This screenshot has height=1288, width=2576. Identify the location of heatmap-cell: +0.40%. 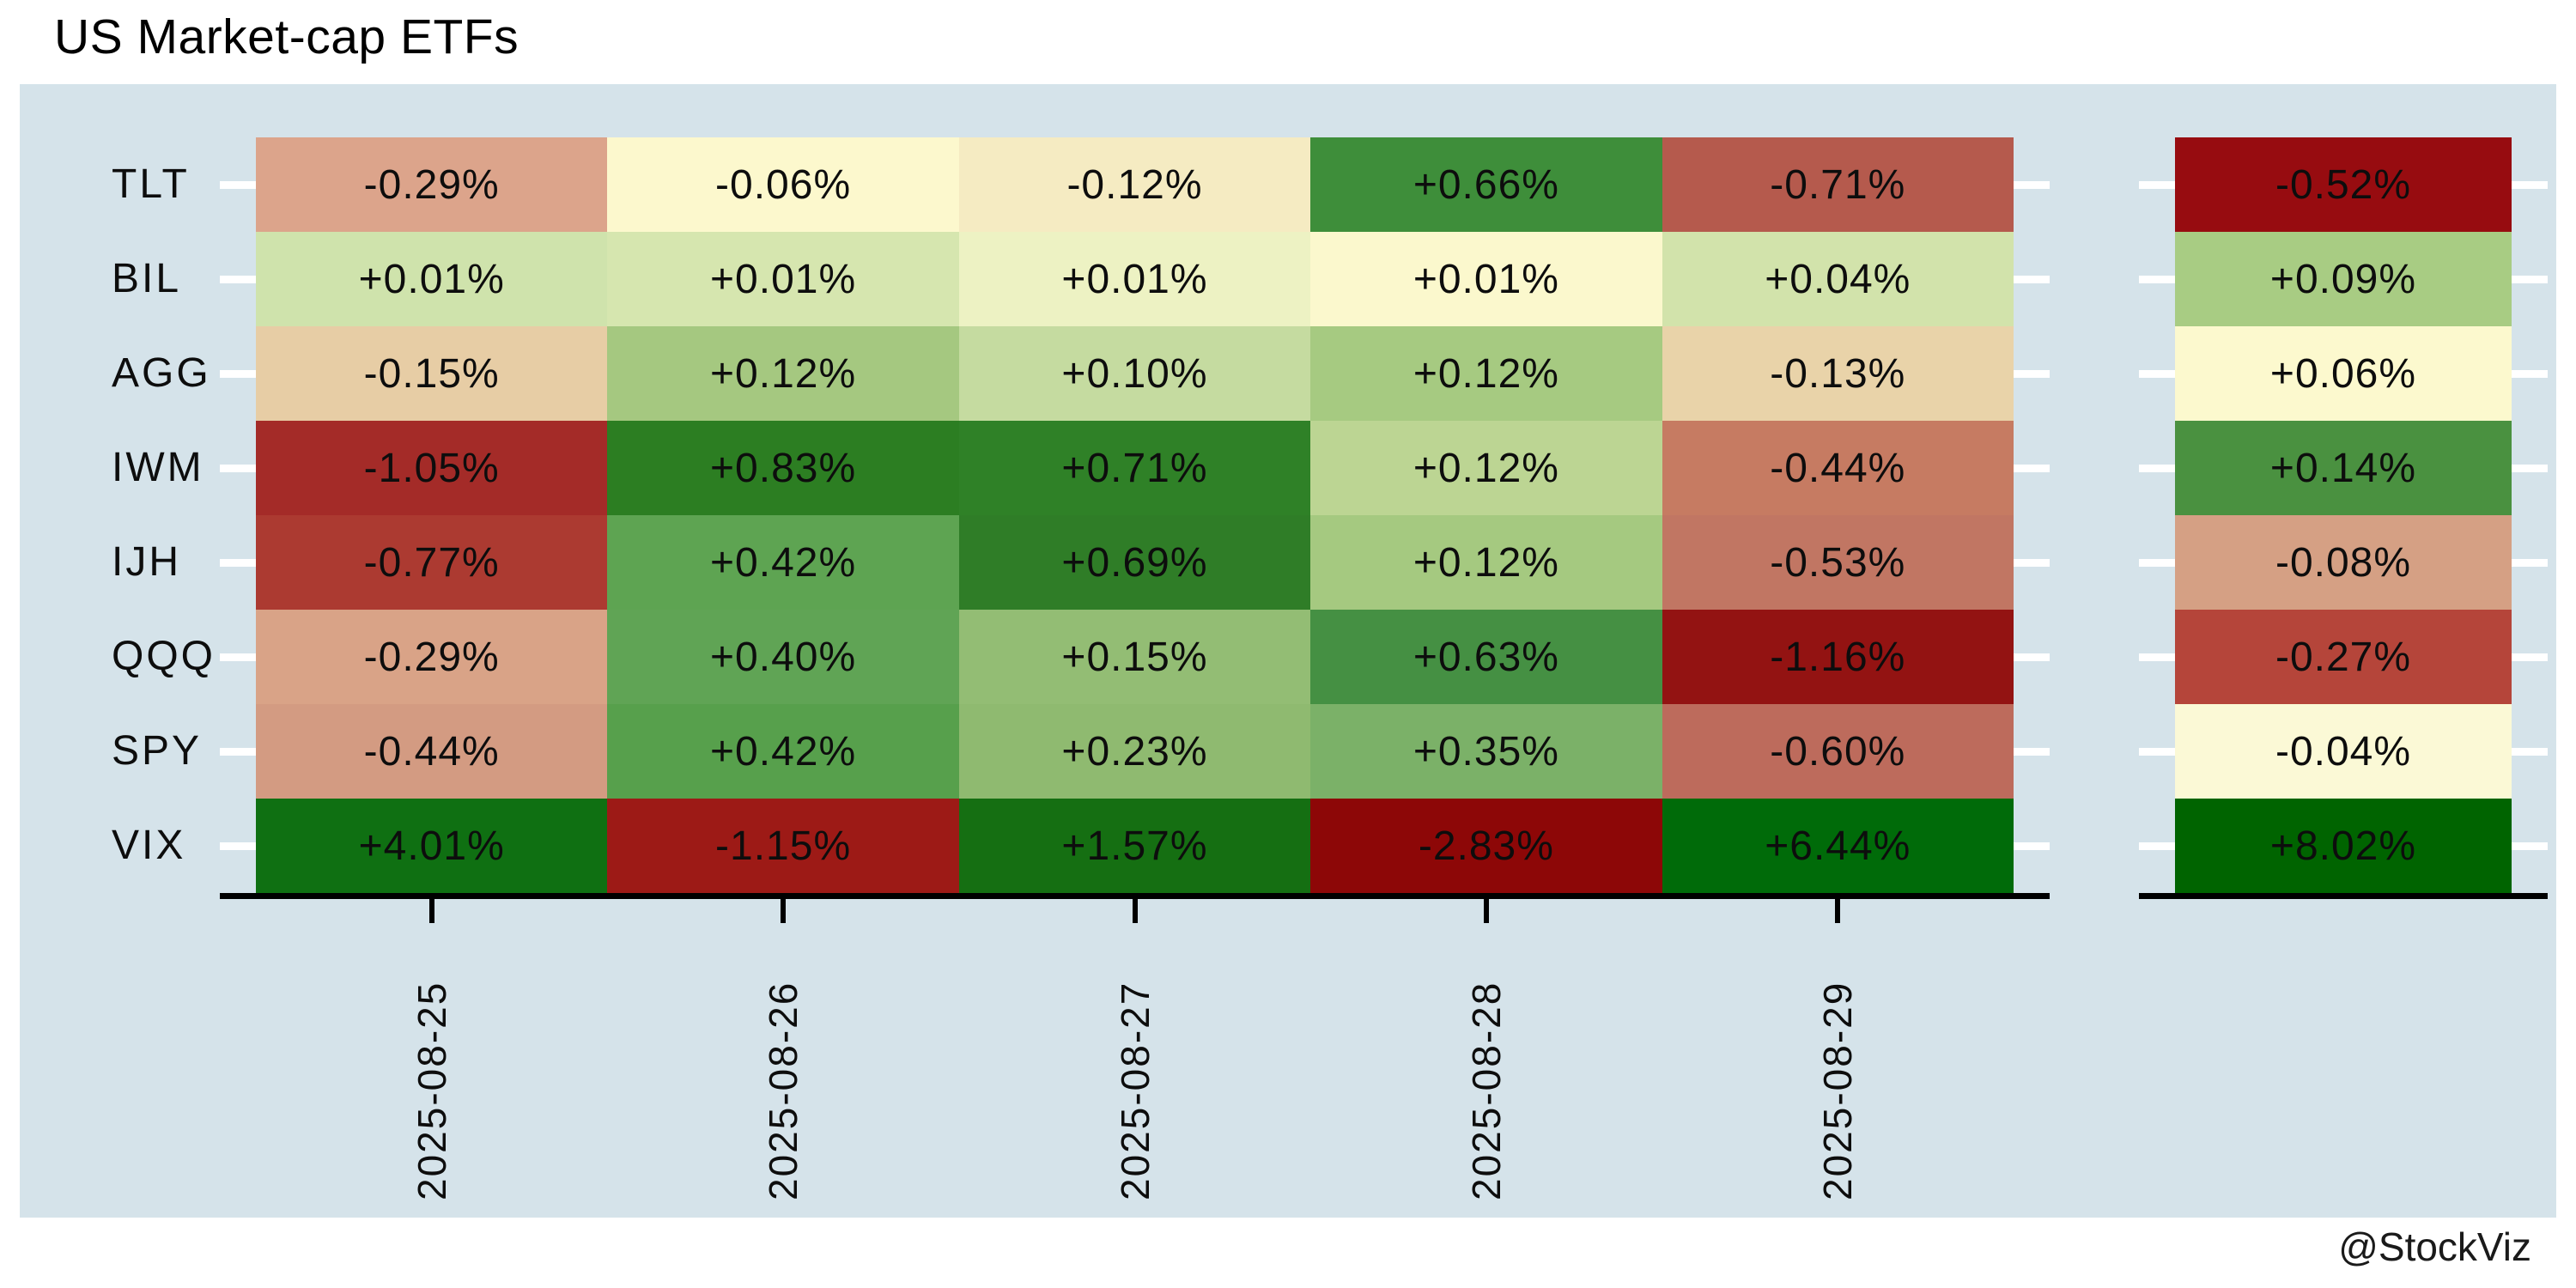
(783, 657).